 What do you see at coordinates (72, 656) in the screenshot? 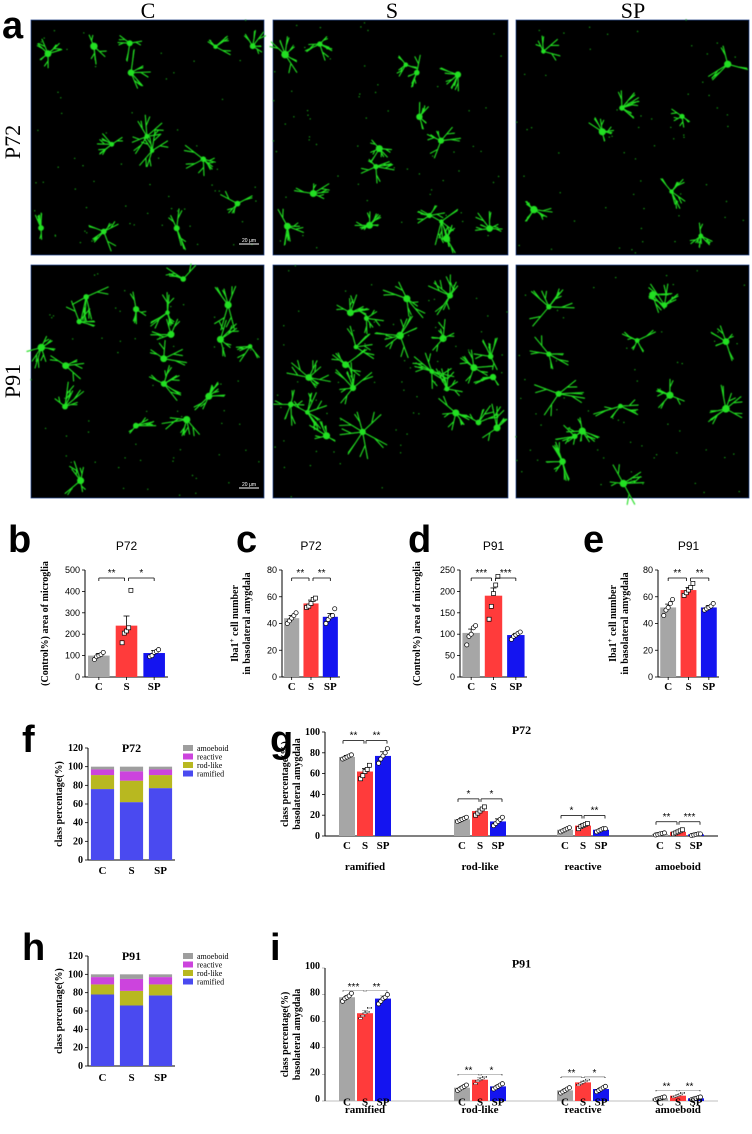
I see `y-tick-label: 100` at bounding box center [72, 656].